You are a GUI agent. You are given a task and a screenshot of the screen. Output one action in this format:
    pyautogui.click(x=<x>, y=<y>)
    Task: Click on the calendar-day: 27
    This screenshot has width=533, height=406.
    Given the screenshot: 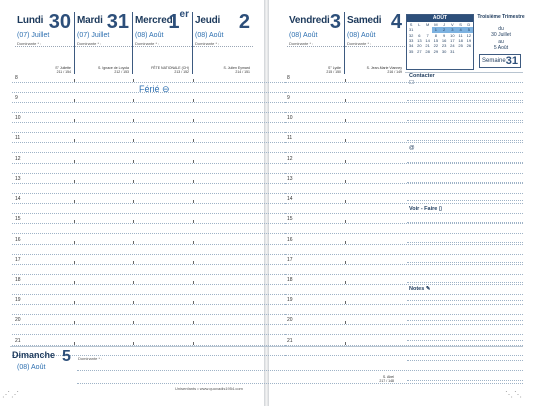 What is the action you would take?
    pyautogui.click(x=419, y=51)
    